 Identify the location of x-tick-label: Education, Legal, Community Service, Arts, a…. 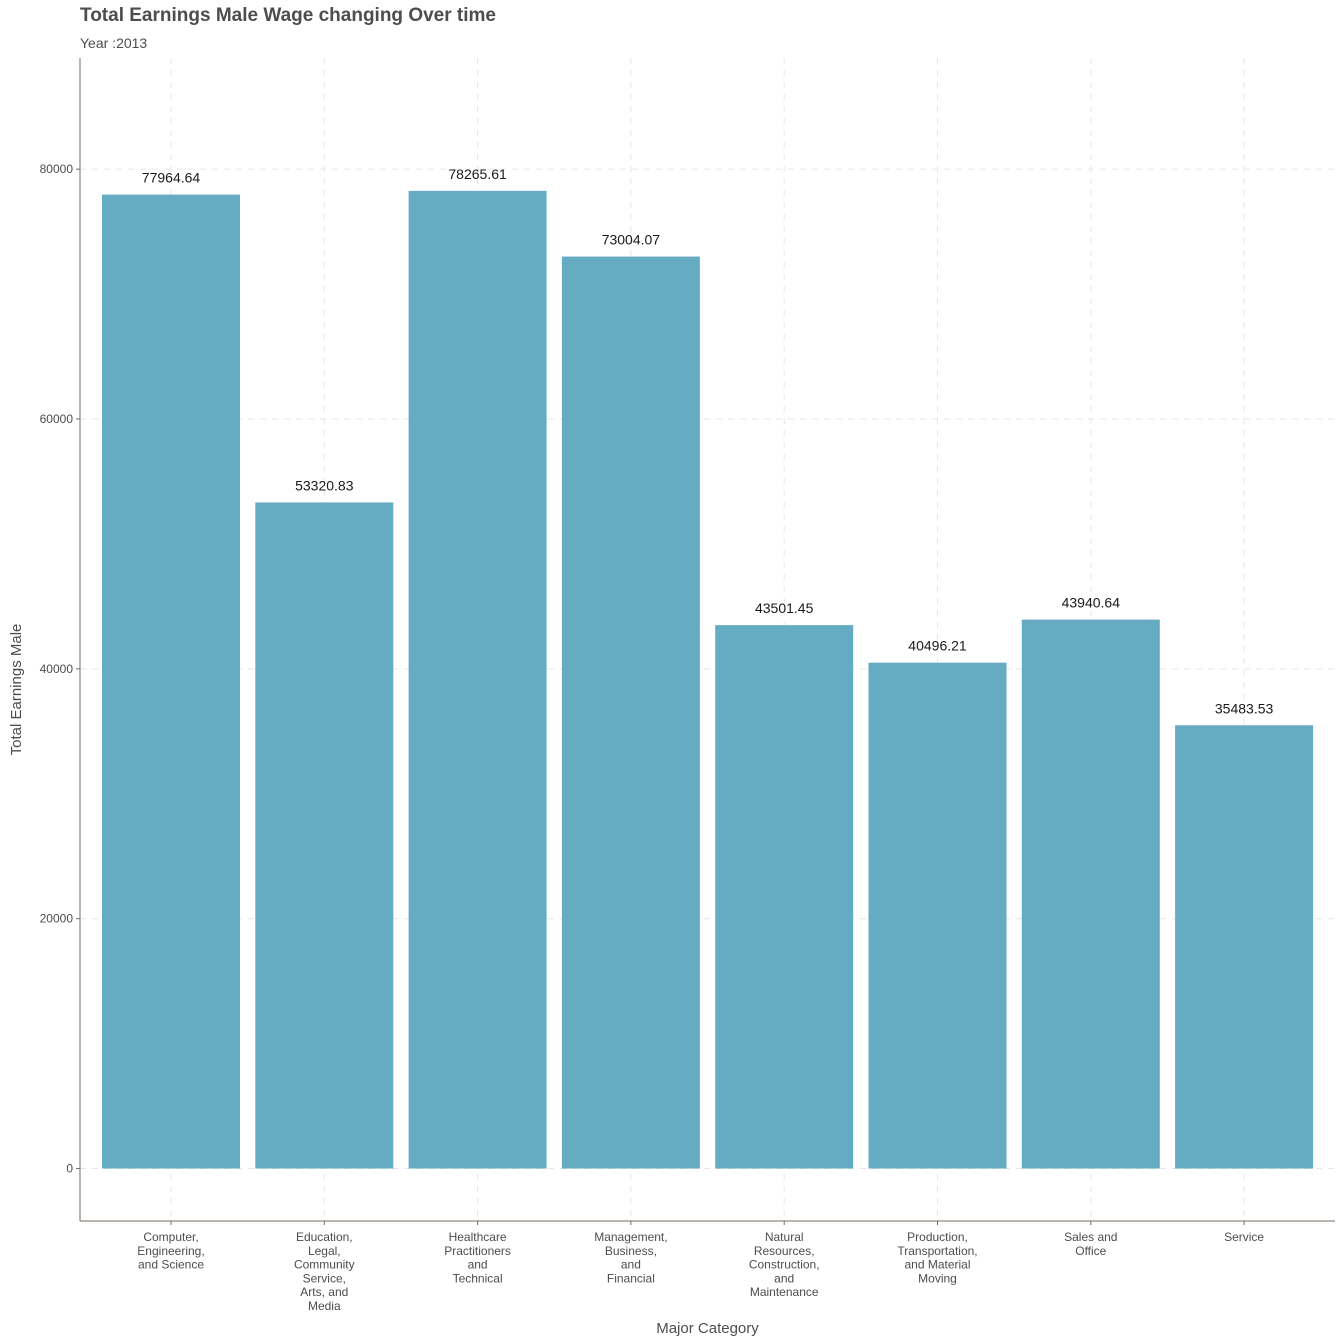
(324, 1271).